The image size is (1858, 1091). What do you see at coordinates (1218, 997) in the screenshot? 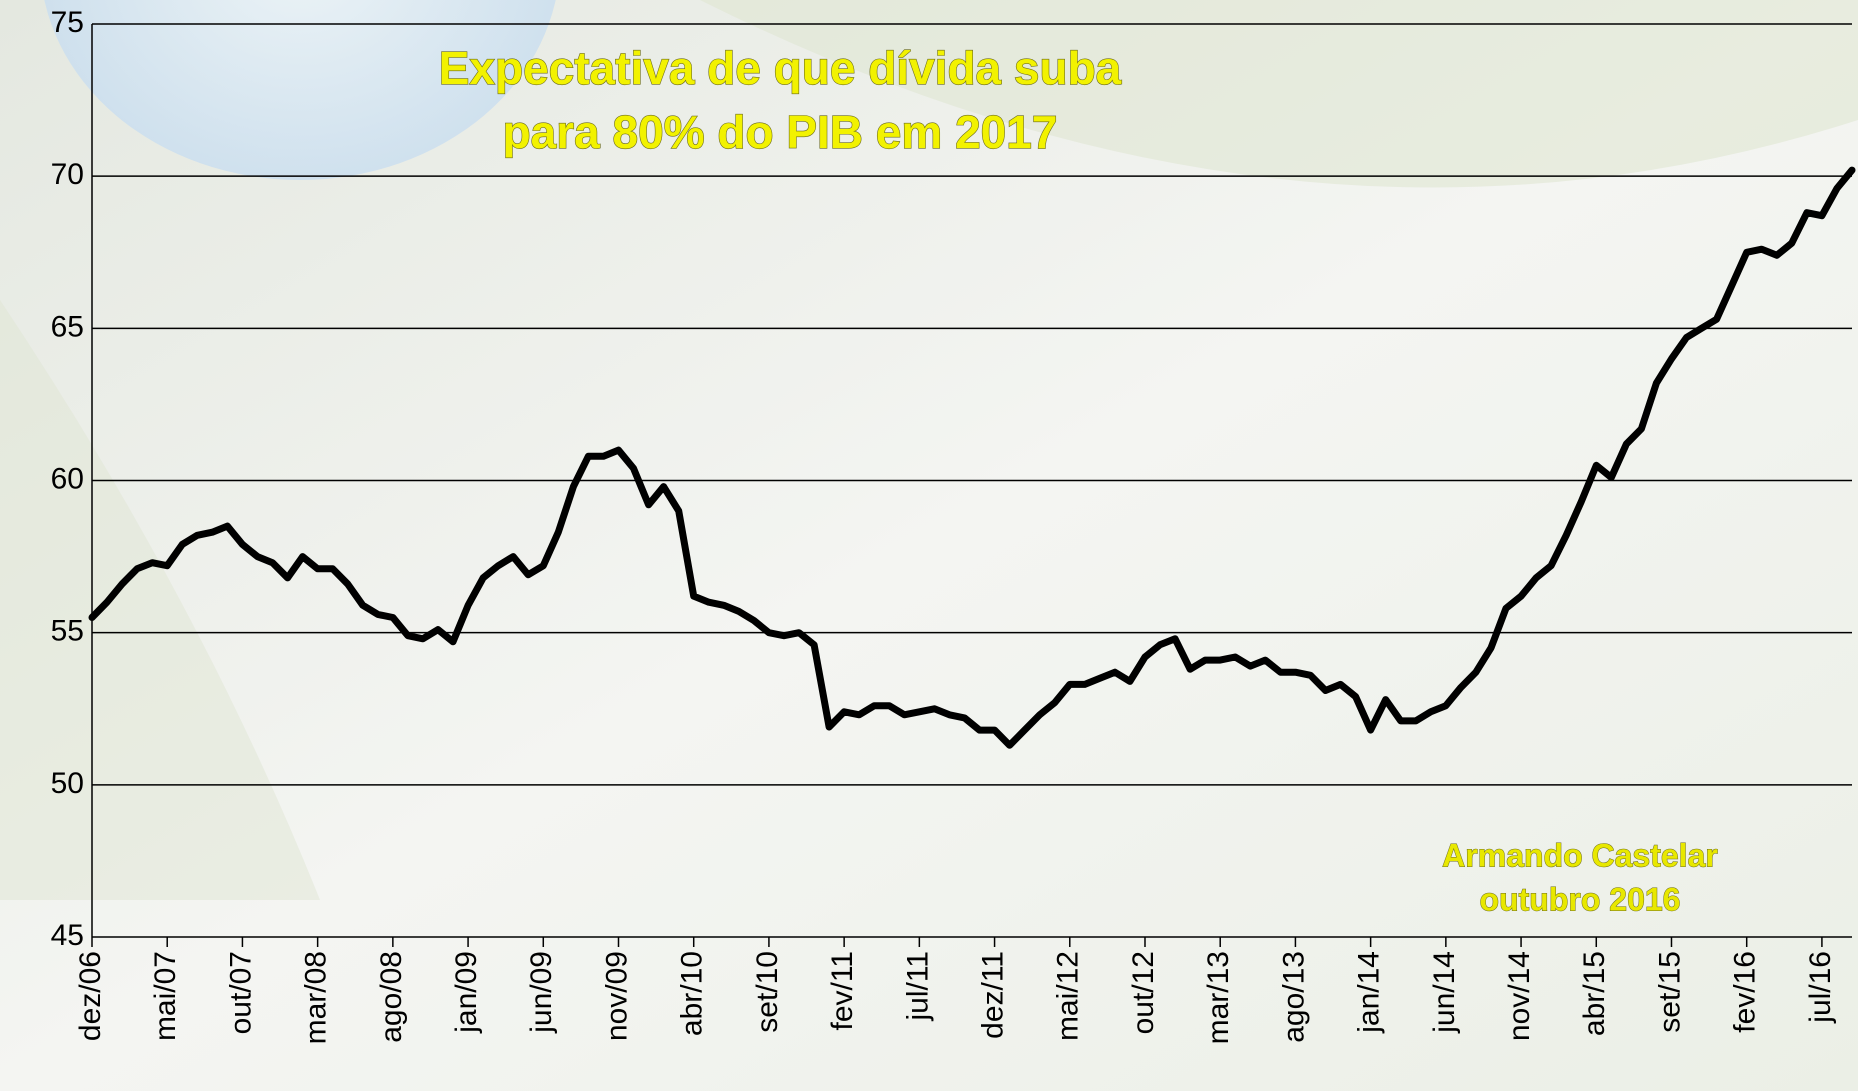
I see `x-tick-label: mar/13` at bounding box center [1218, 997].